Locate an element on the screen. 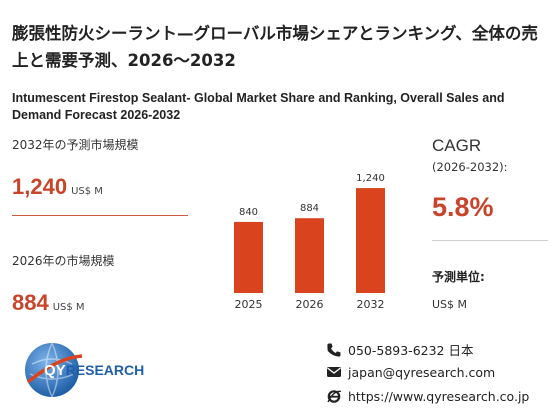  forecast-unit-label: 予測単位: is located at coordinates (458, 277).